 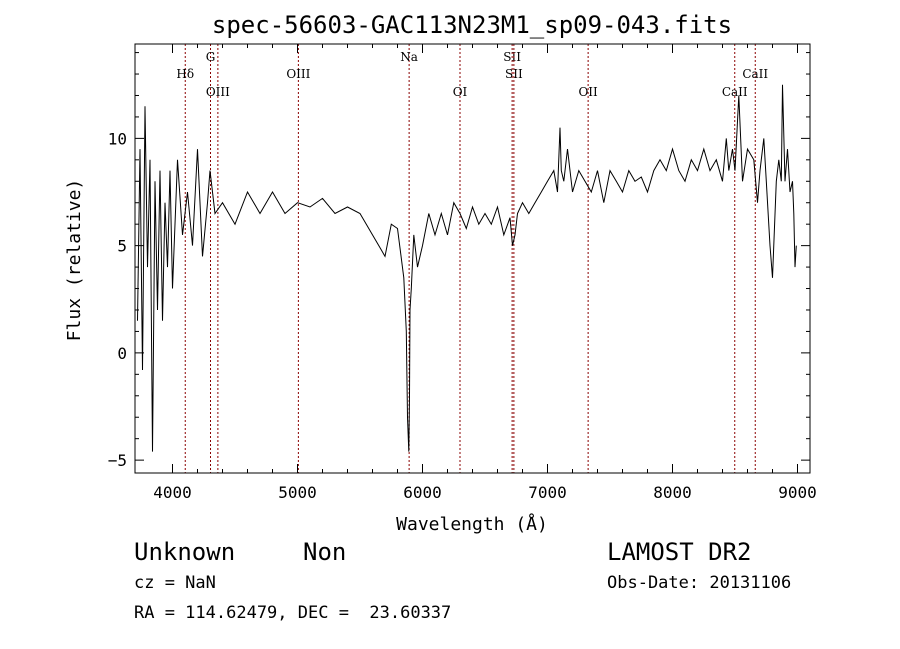 I want to click on object-subclass: Non, so click(x=325, y=552).